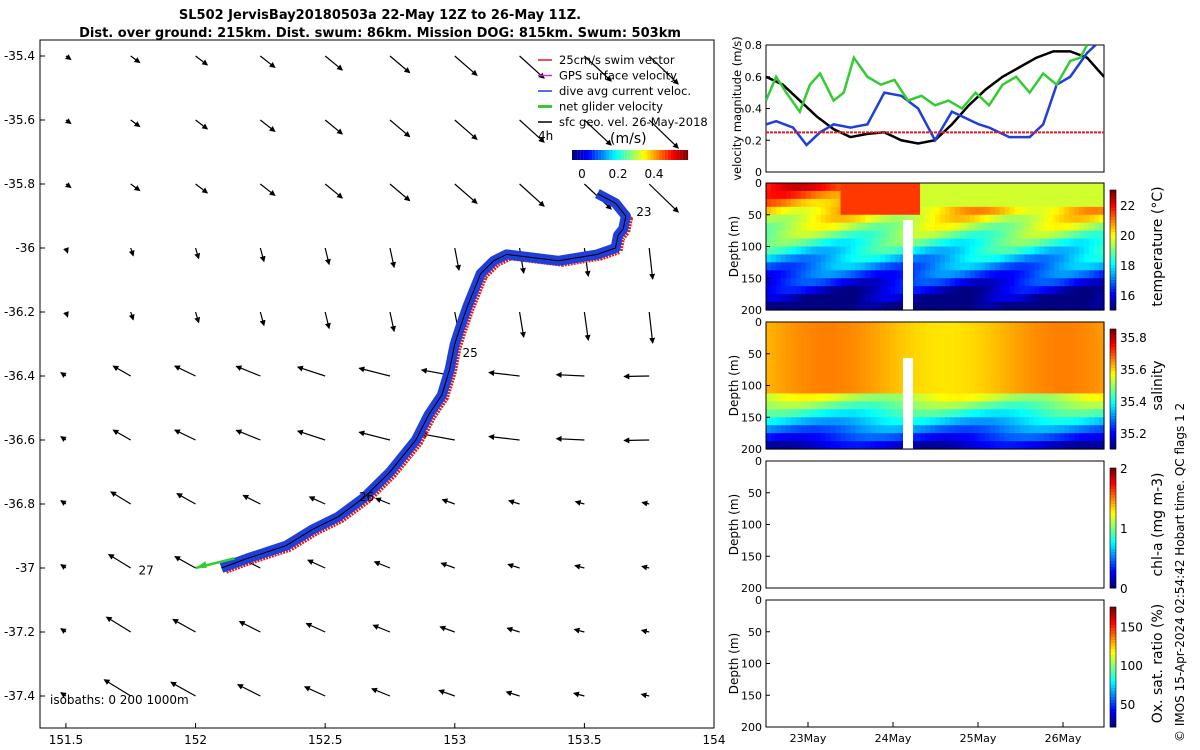  What do you see at coordinates (25, 568) in the screenshot?
I see `map-y-tick-label: -37` at bounding box center [25, 568].